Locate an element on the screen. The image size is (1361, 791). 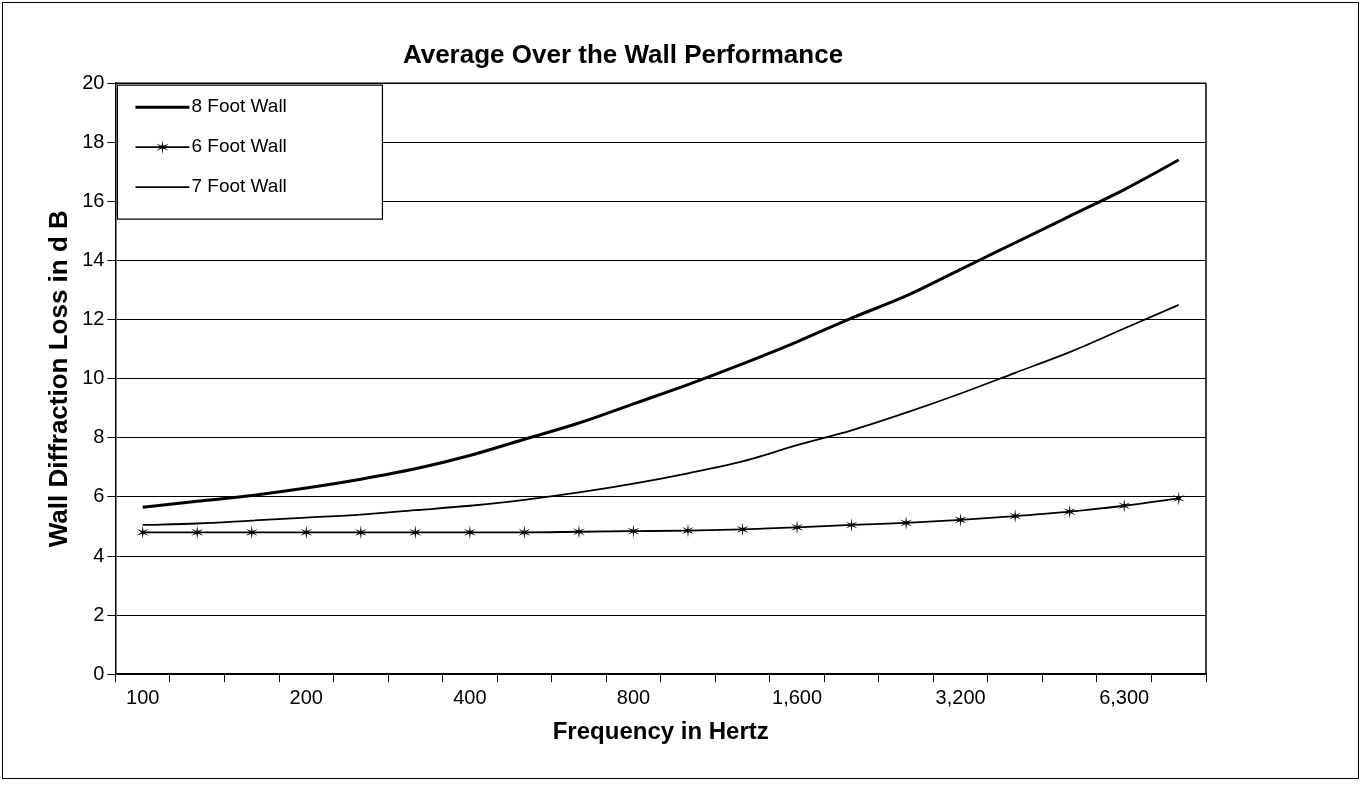
y-tick-label: 16 is located at coordinates (93, 199).